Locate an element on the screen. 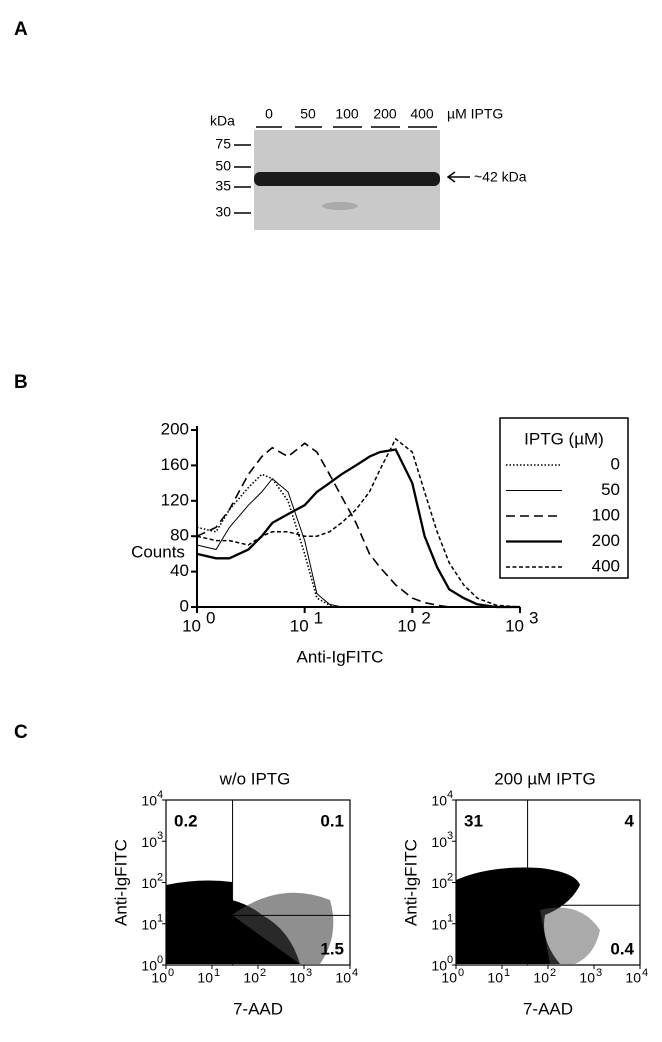 The width and height of the screenshot is (662, 1042). quadrant-value: 0.2 is located at coordinates (186, 820).